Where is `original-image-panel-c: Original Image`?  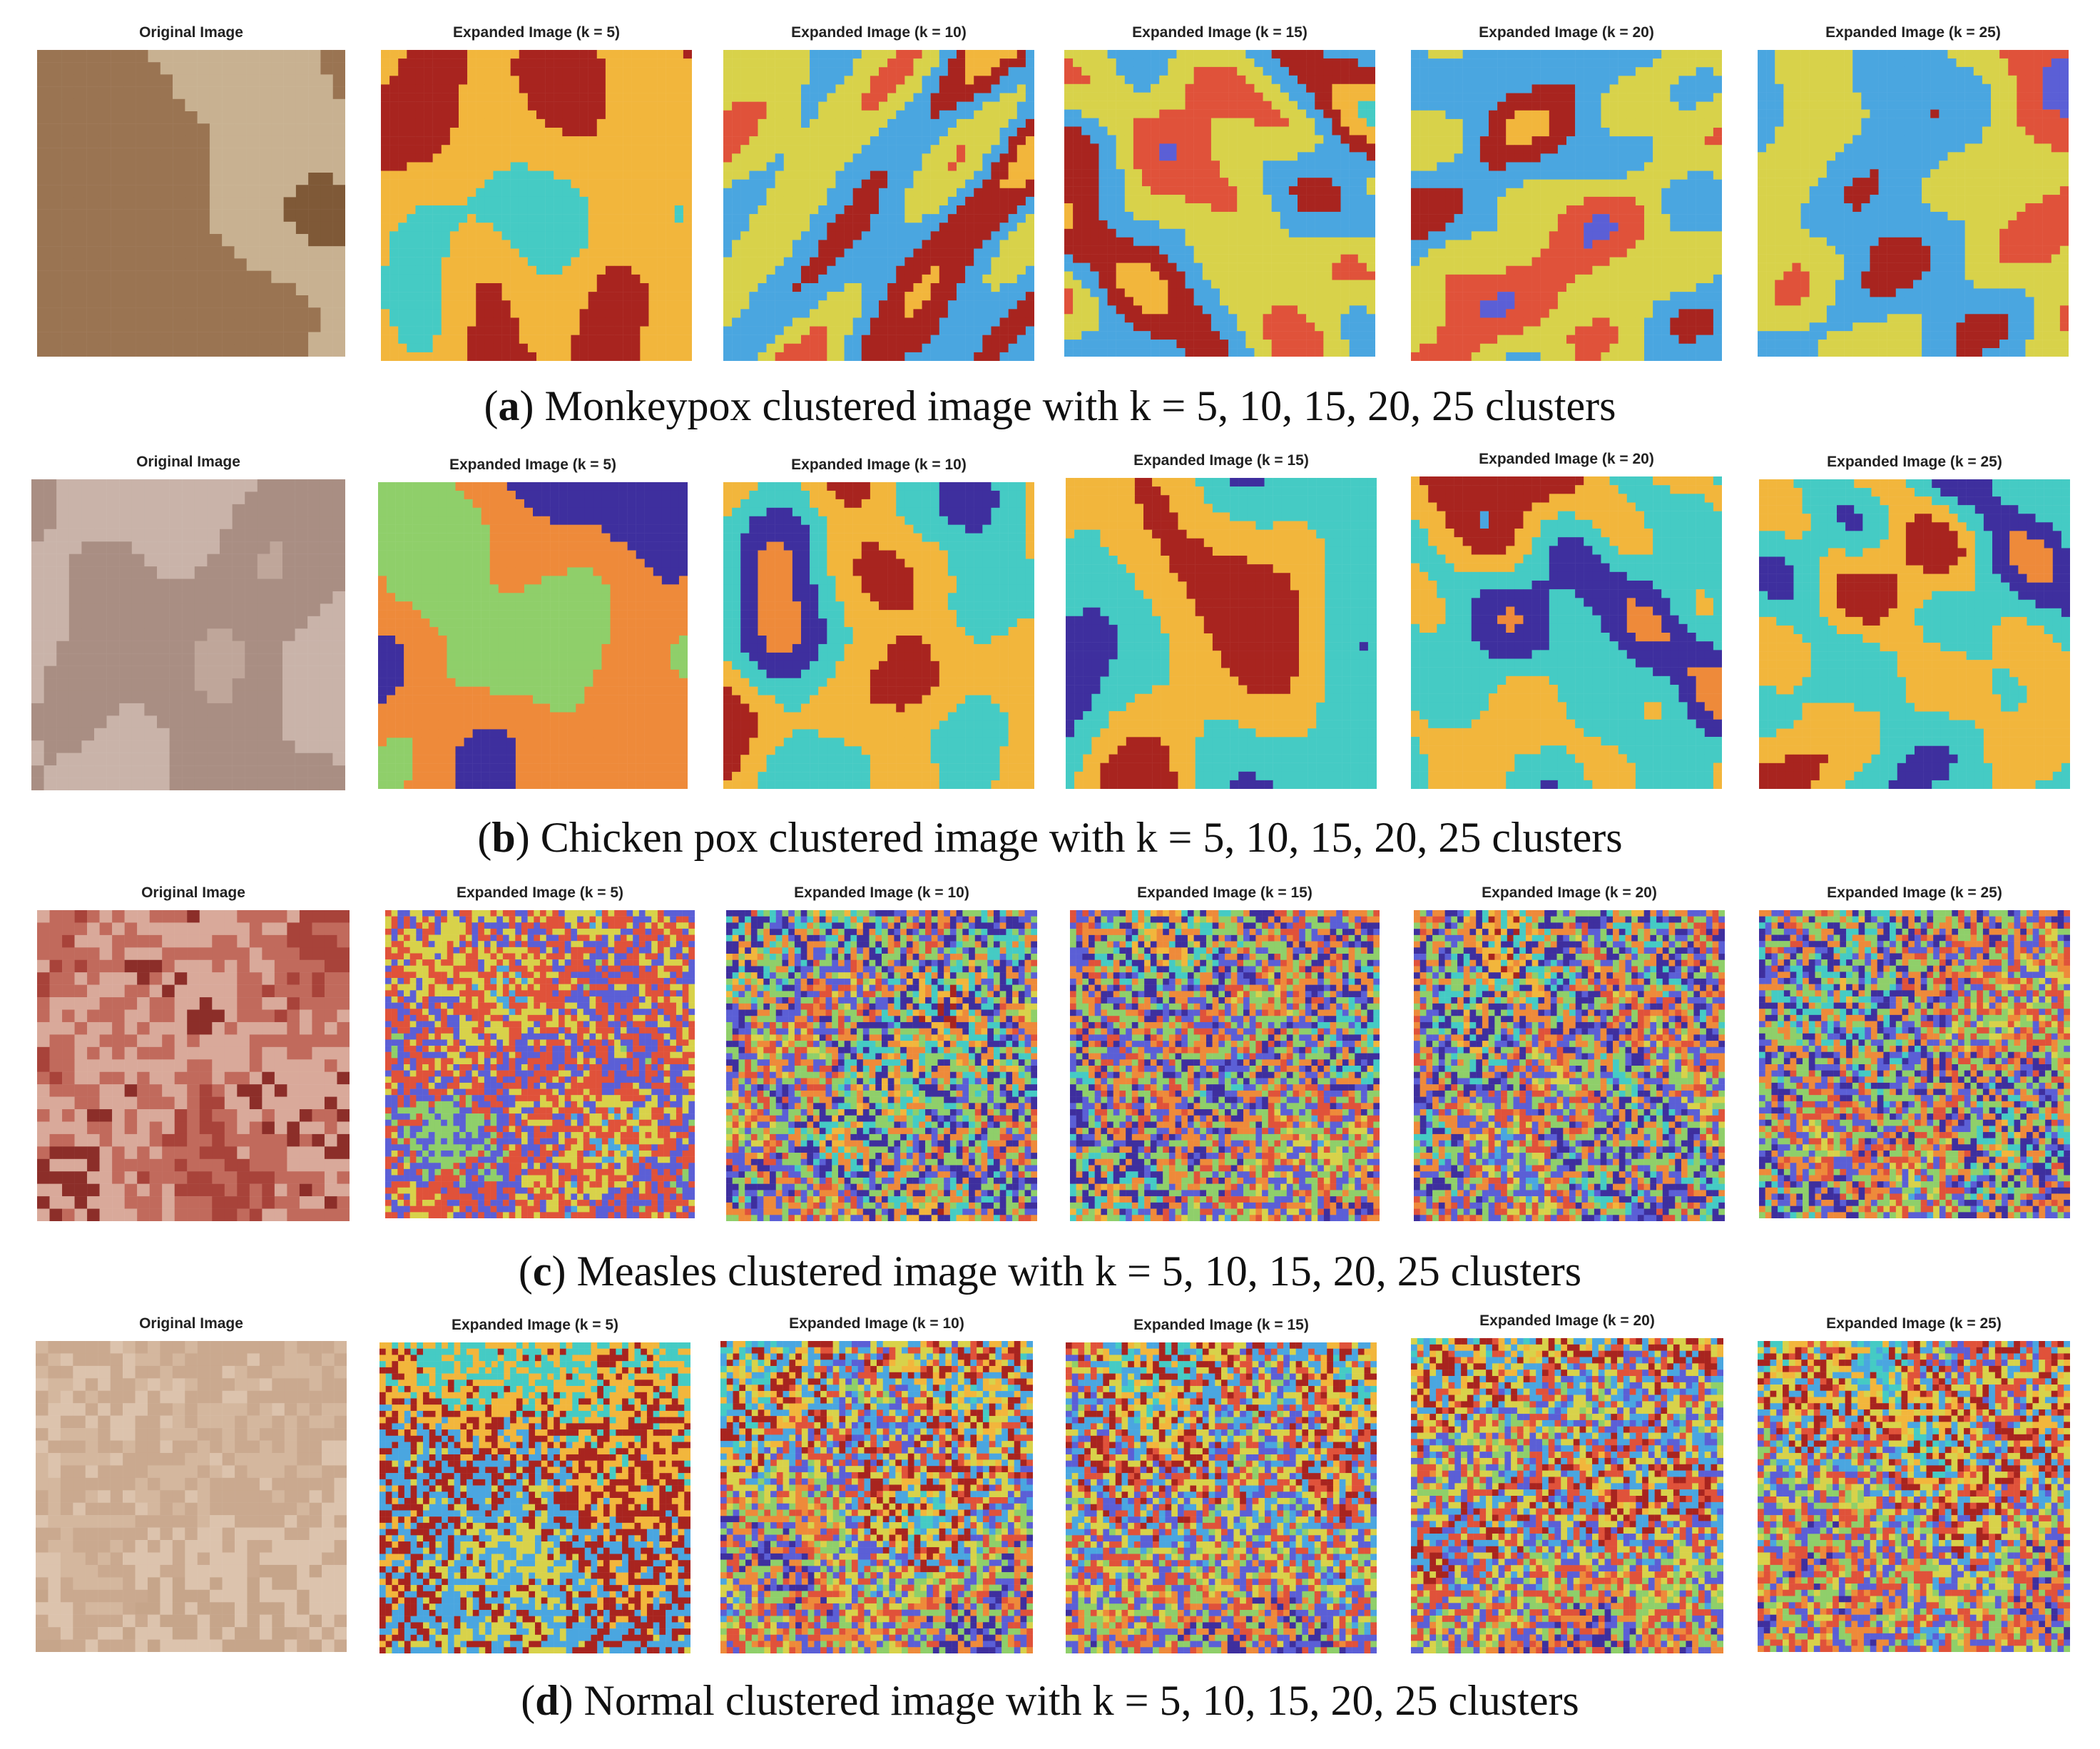 original-image-panel-c: Original Image is located at coordinates (193, 1052).